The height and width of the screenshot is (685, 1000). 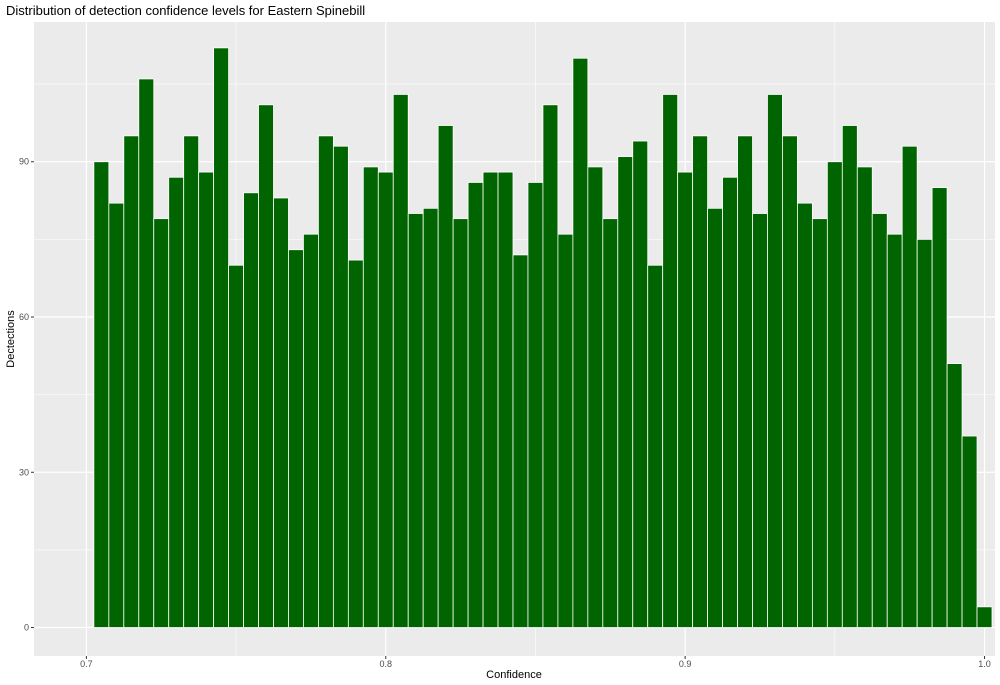 I want to click on x-tick-label: 1.0, so click(x=984, y=664).